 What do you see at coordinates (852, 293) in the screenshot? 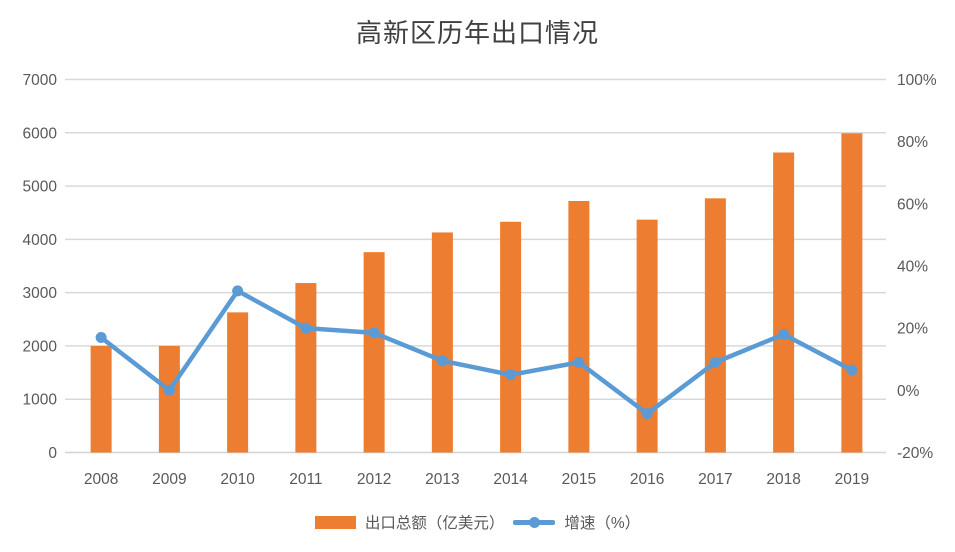
I see `bar-2019` at bounding box center [852, 293].